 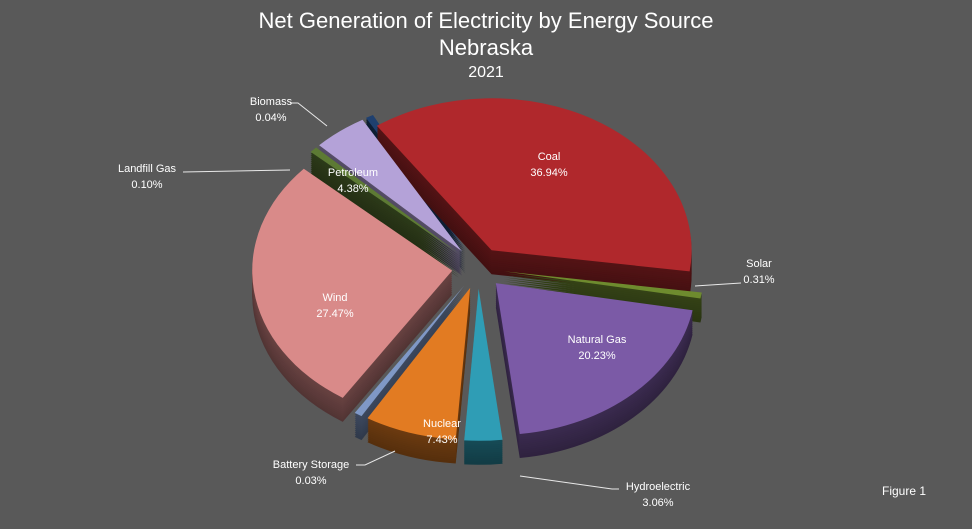 I want to click on label-natural-gas: Natural Gas 20.23%, so click(x=597, y=348).